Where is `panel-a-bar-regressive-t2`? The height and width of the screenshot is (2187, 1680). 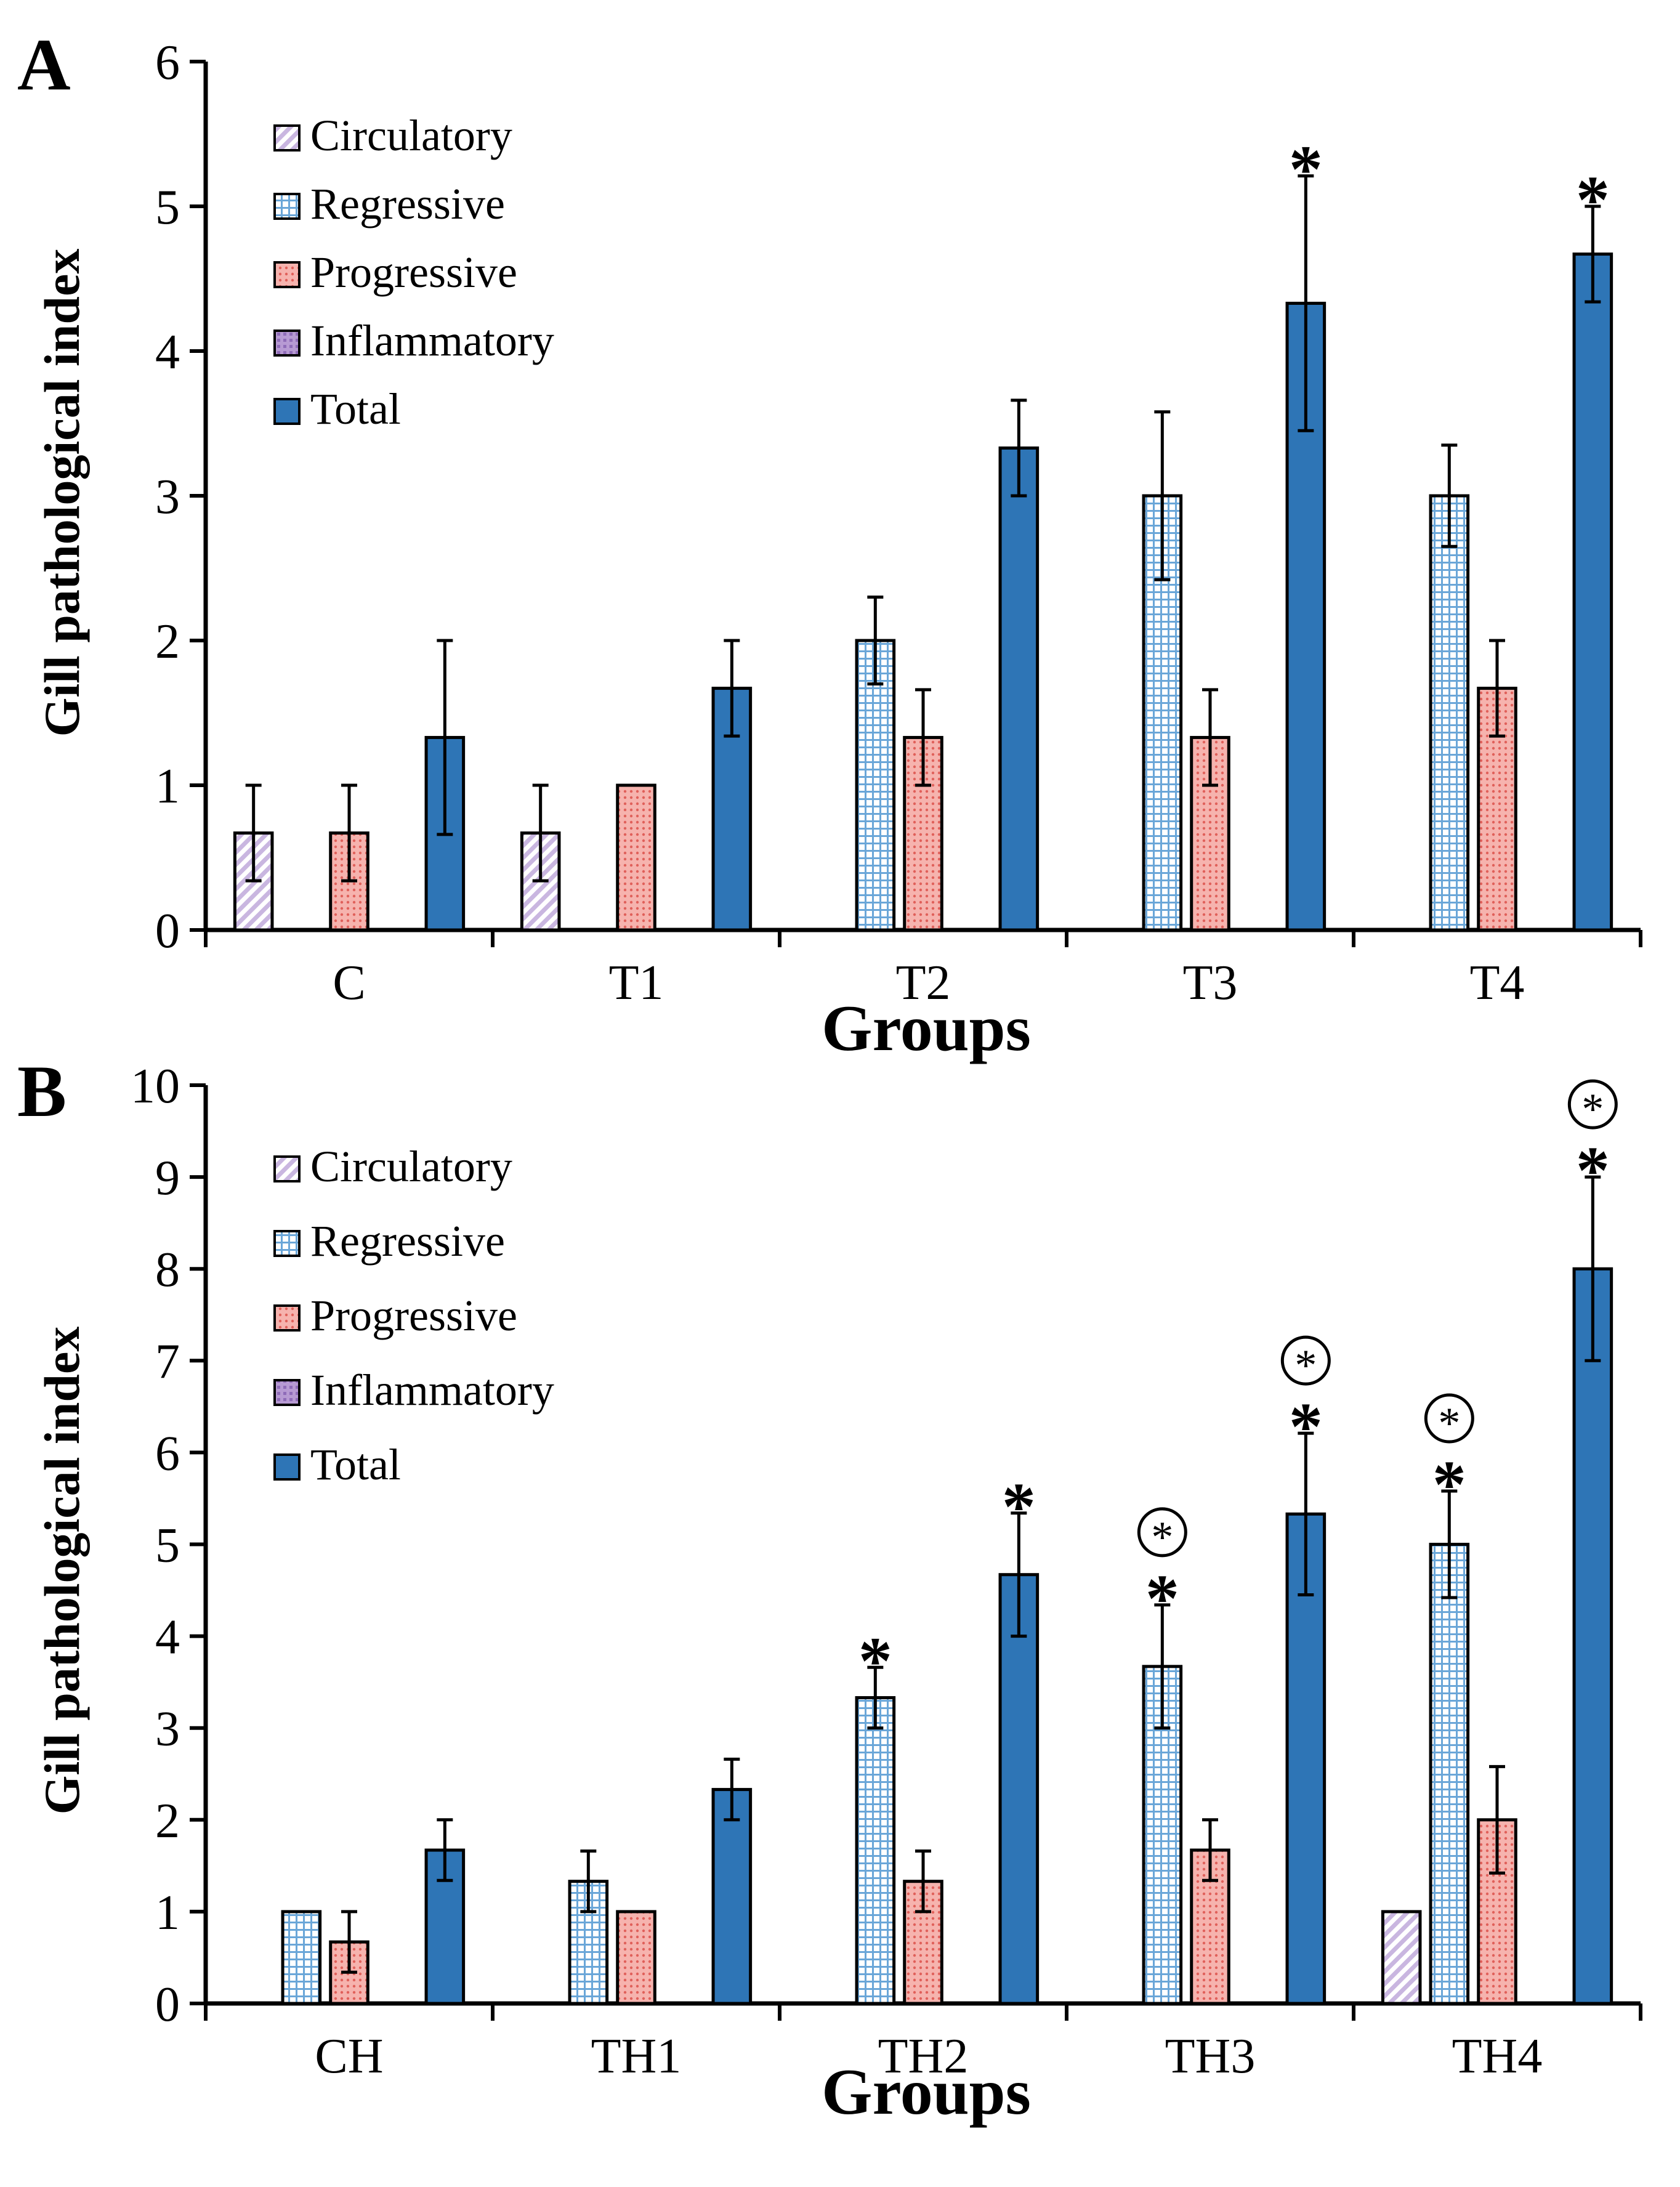
panel-a-bar-regressive-t2 is located at coordinates (875, 785).